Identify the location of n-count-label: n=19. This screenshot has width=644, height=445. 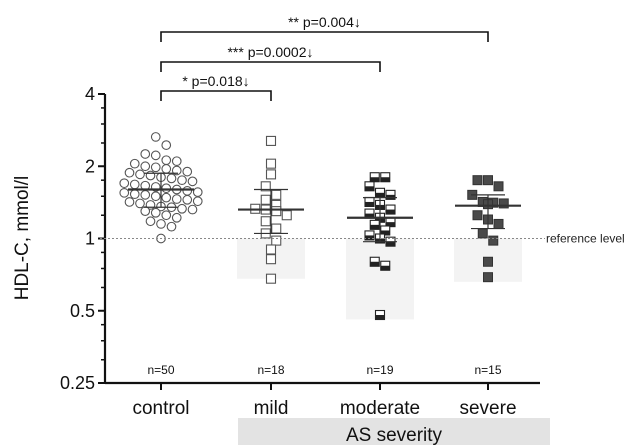
(379, 370).